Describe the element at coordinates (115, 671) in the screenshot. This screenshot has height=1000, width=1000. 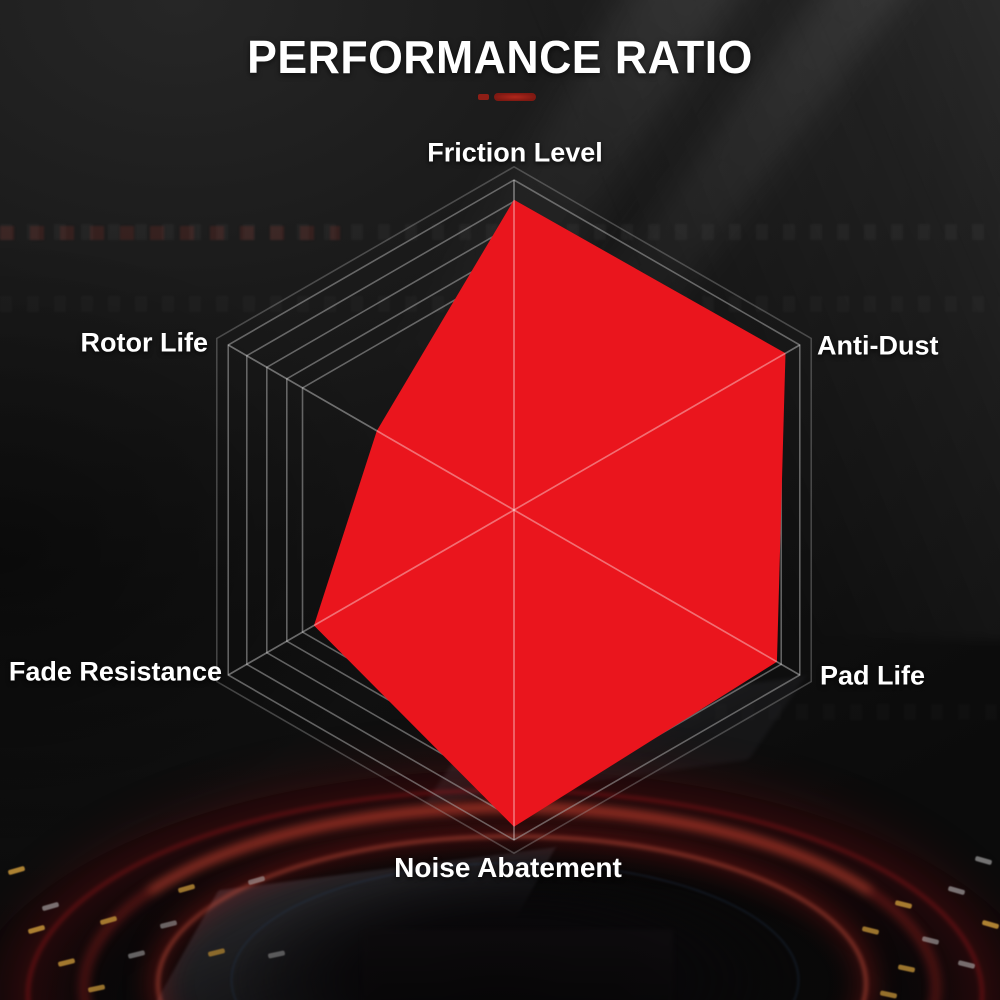
I see `axis-label-fade-resistance: Fade Resistance` at that location.